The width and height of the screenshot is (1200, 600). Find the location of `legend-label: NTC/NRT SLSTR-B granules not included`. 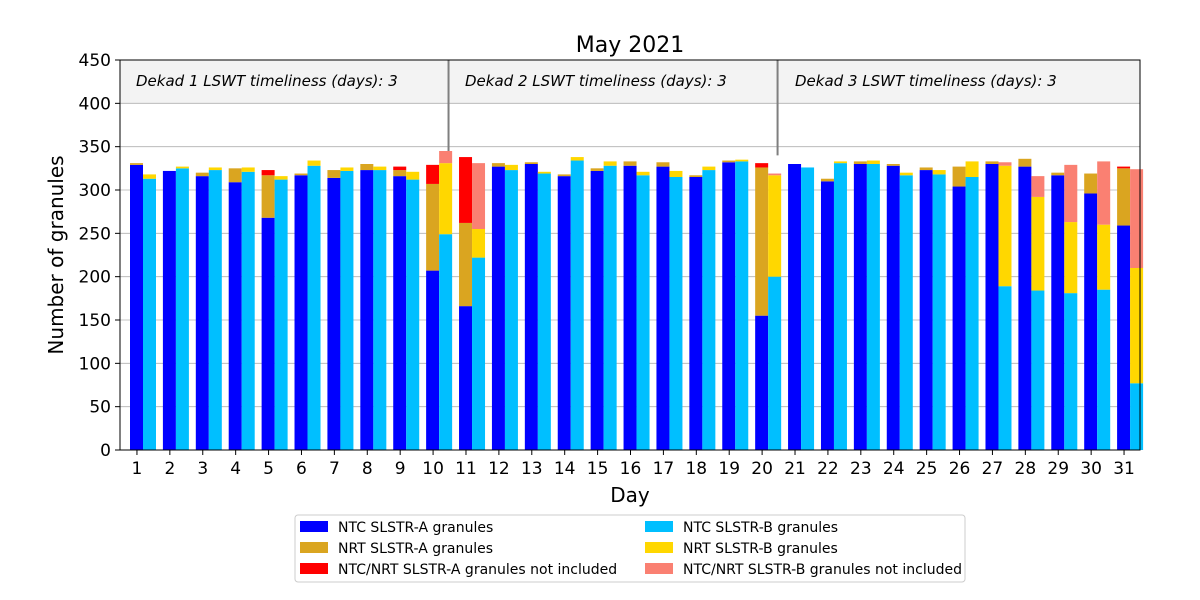

legend-label: NTC/NRT SLSTR-B granules not included is located at coordinates (822, 570).